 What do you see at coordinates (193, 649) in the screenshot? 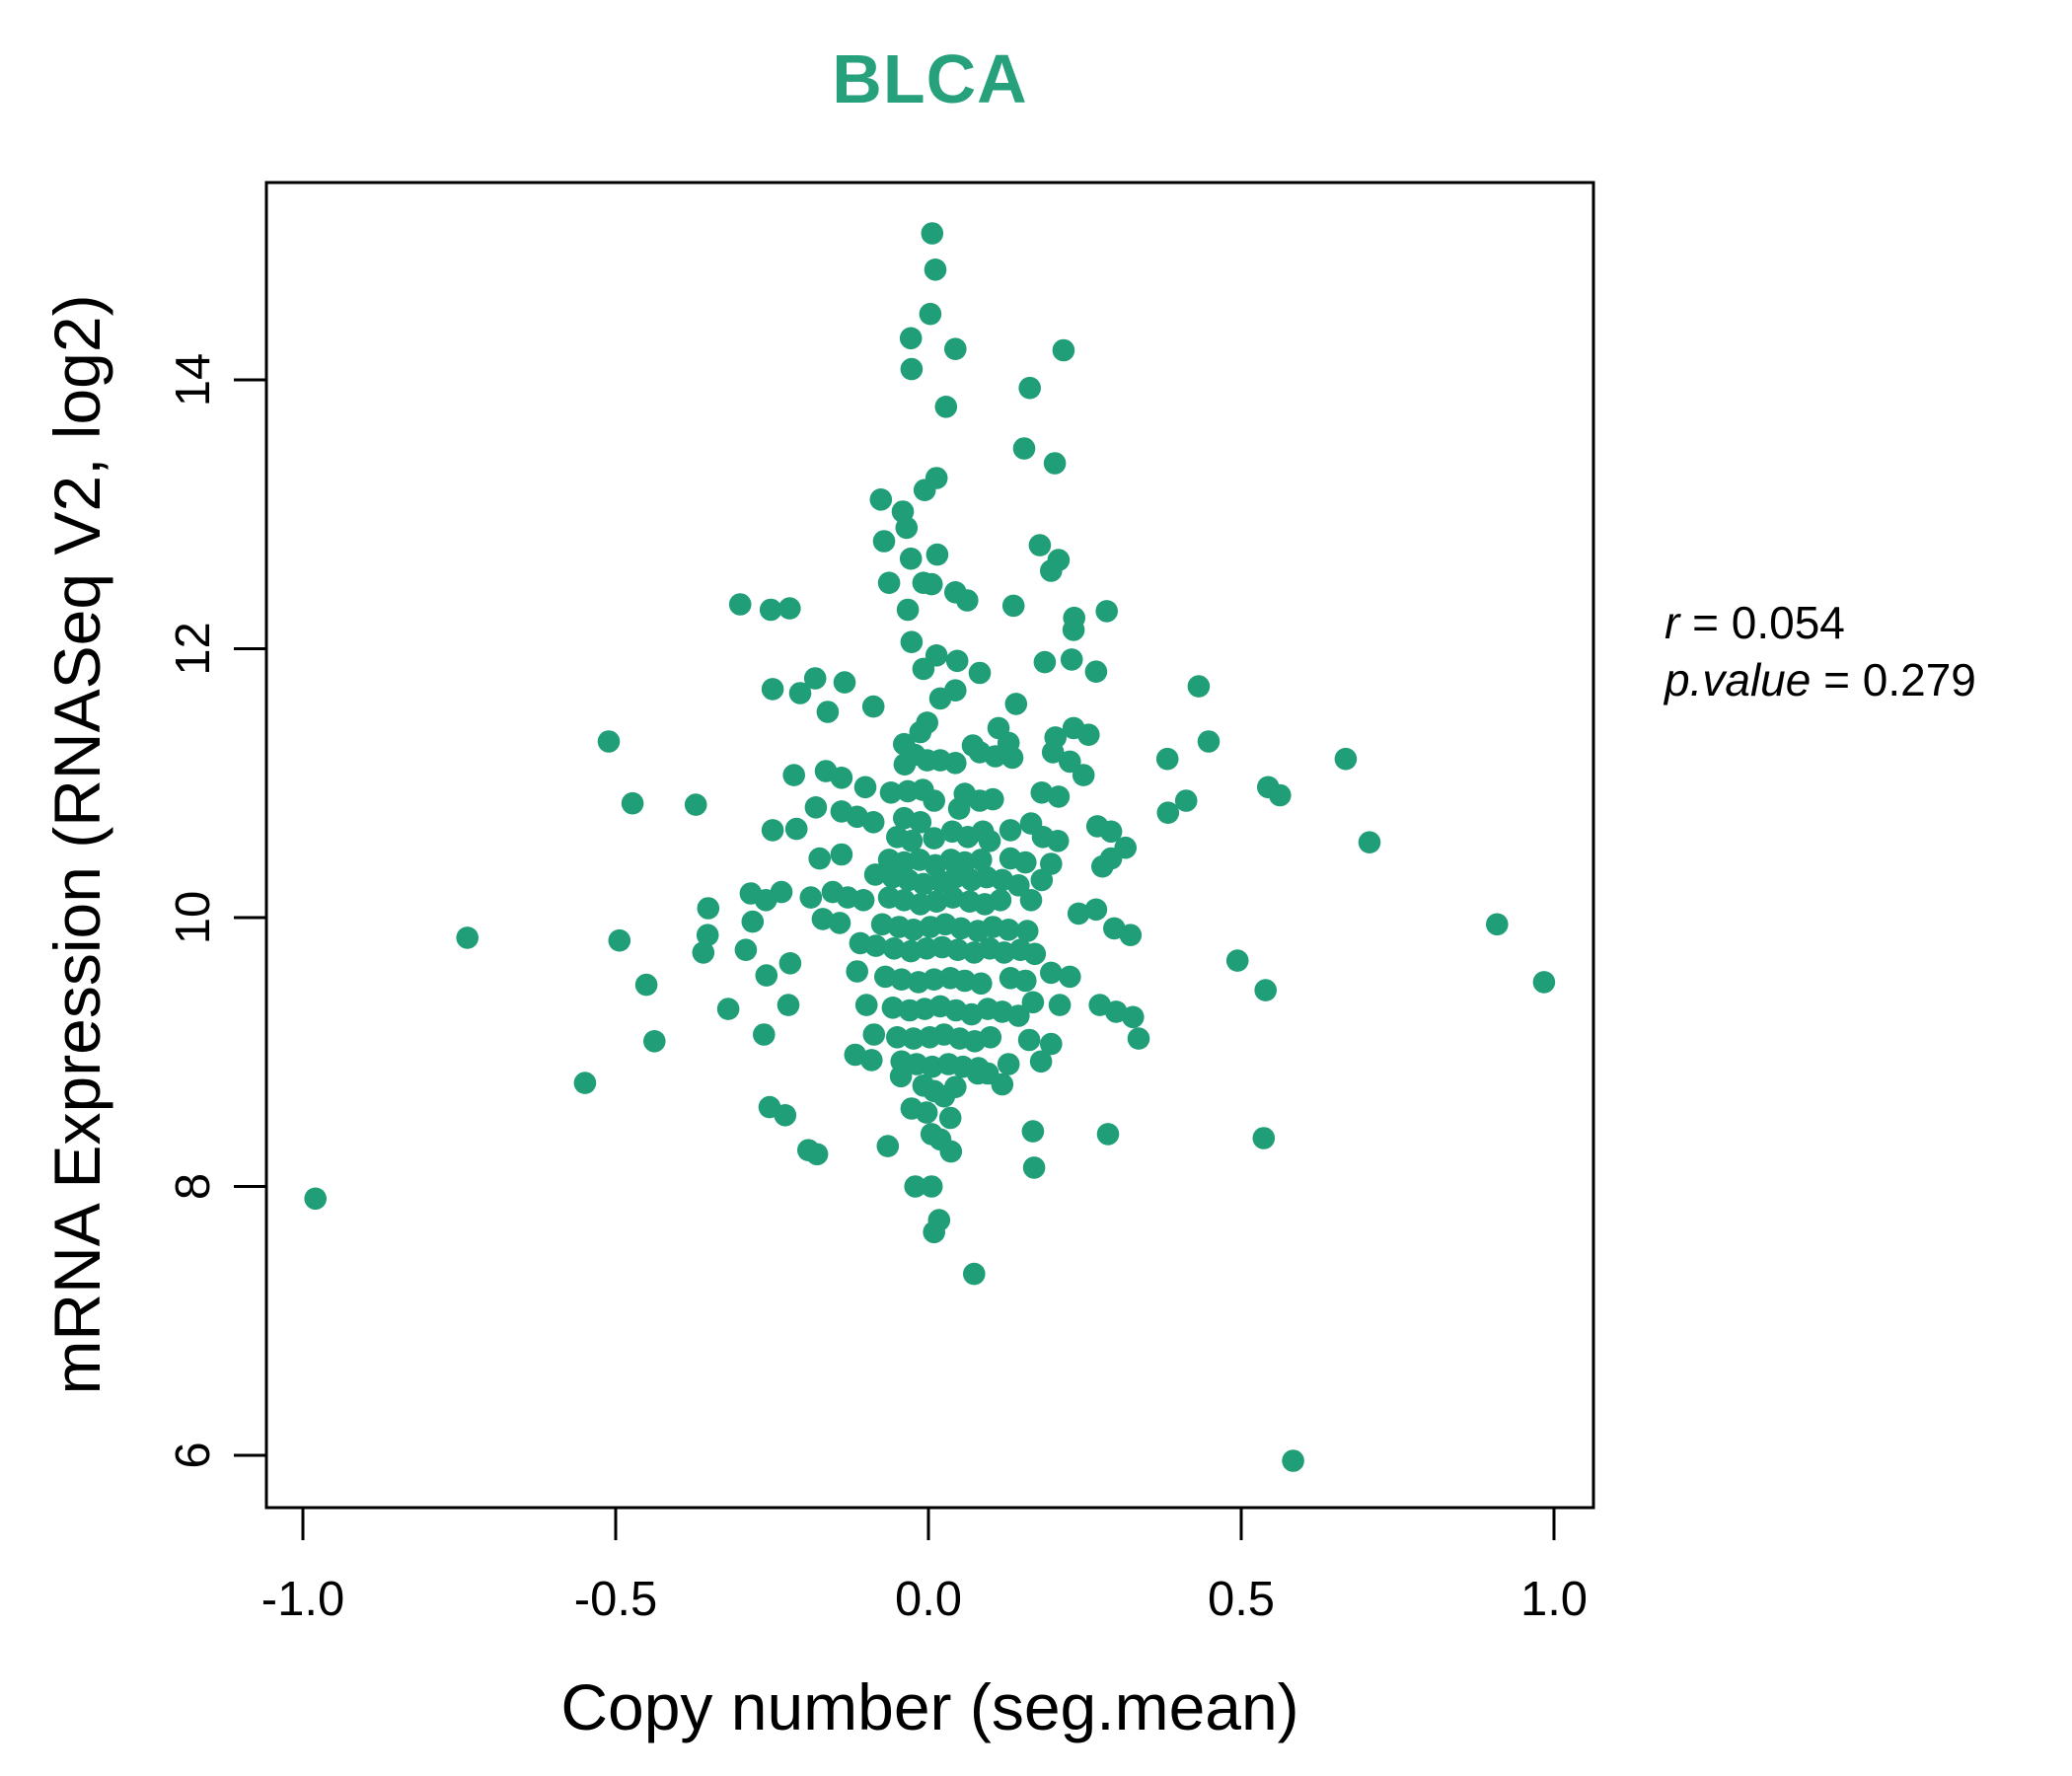
I see `y-tick-label: 12` at bounding box center [193, 649].